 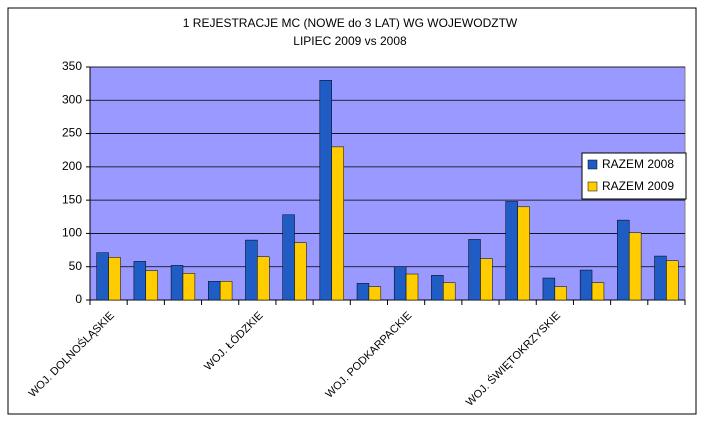 What do you see at coordinates (634, 176) in the screenshot?
I see `legend-box` at bounding box center [634, 176].